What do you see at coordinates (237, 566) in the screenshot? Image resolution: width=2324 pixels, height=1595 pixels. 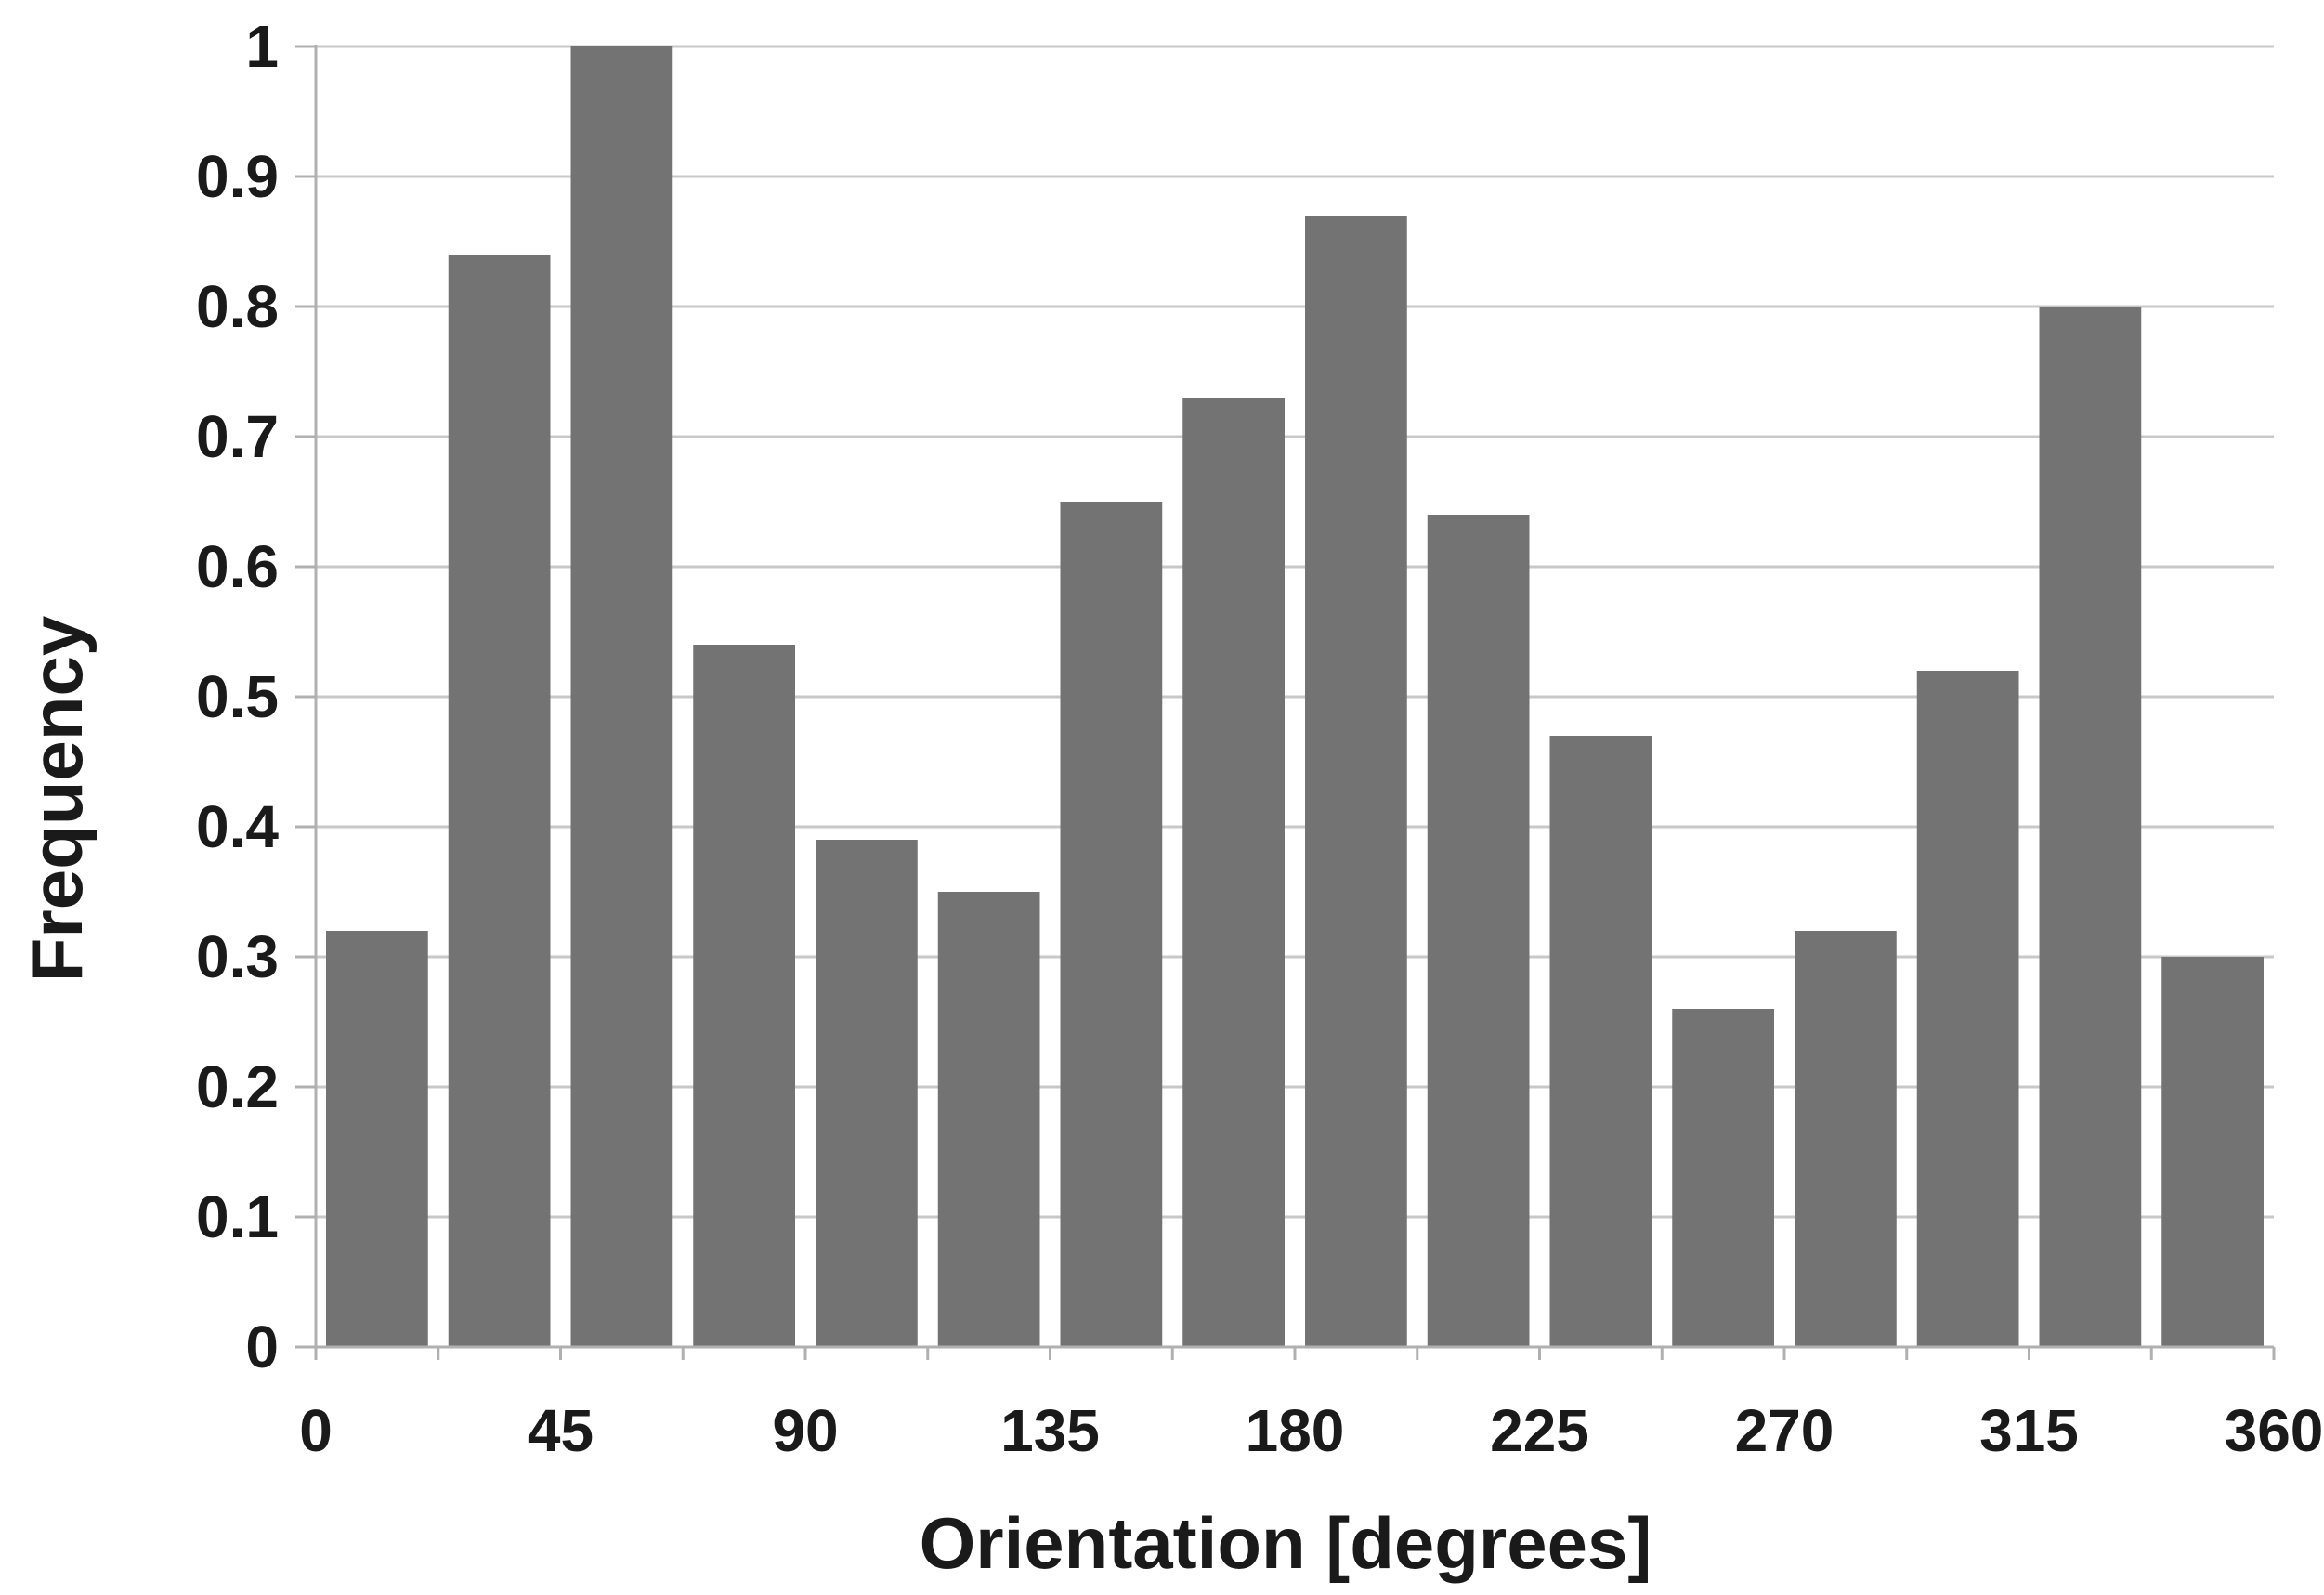 I see `y-tick-label: 0.6` at bounding box center [237, 566].